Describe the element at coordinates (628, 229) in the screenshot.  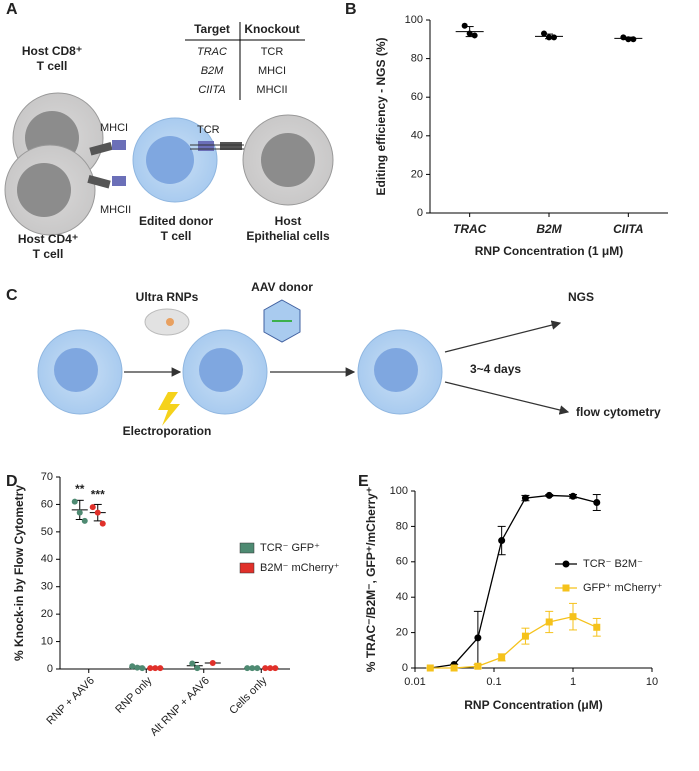
I see `x-tick-label: CIITA` at that location.